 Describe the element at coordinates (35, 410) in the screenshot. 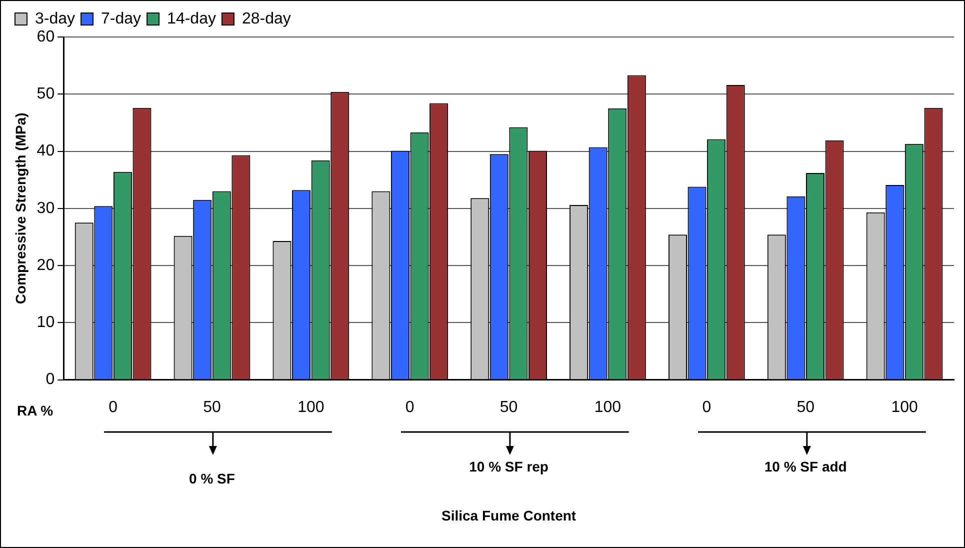

I see `text: RA %` at that location.